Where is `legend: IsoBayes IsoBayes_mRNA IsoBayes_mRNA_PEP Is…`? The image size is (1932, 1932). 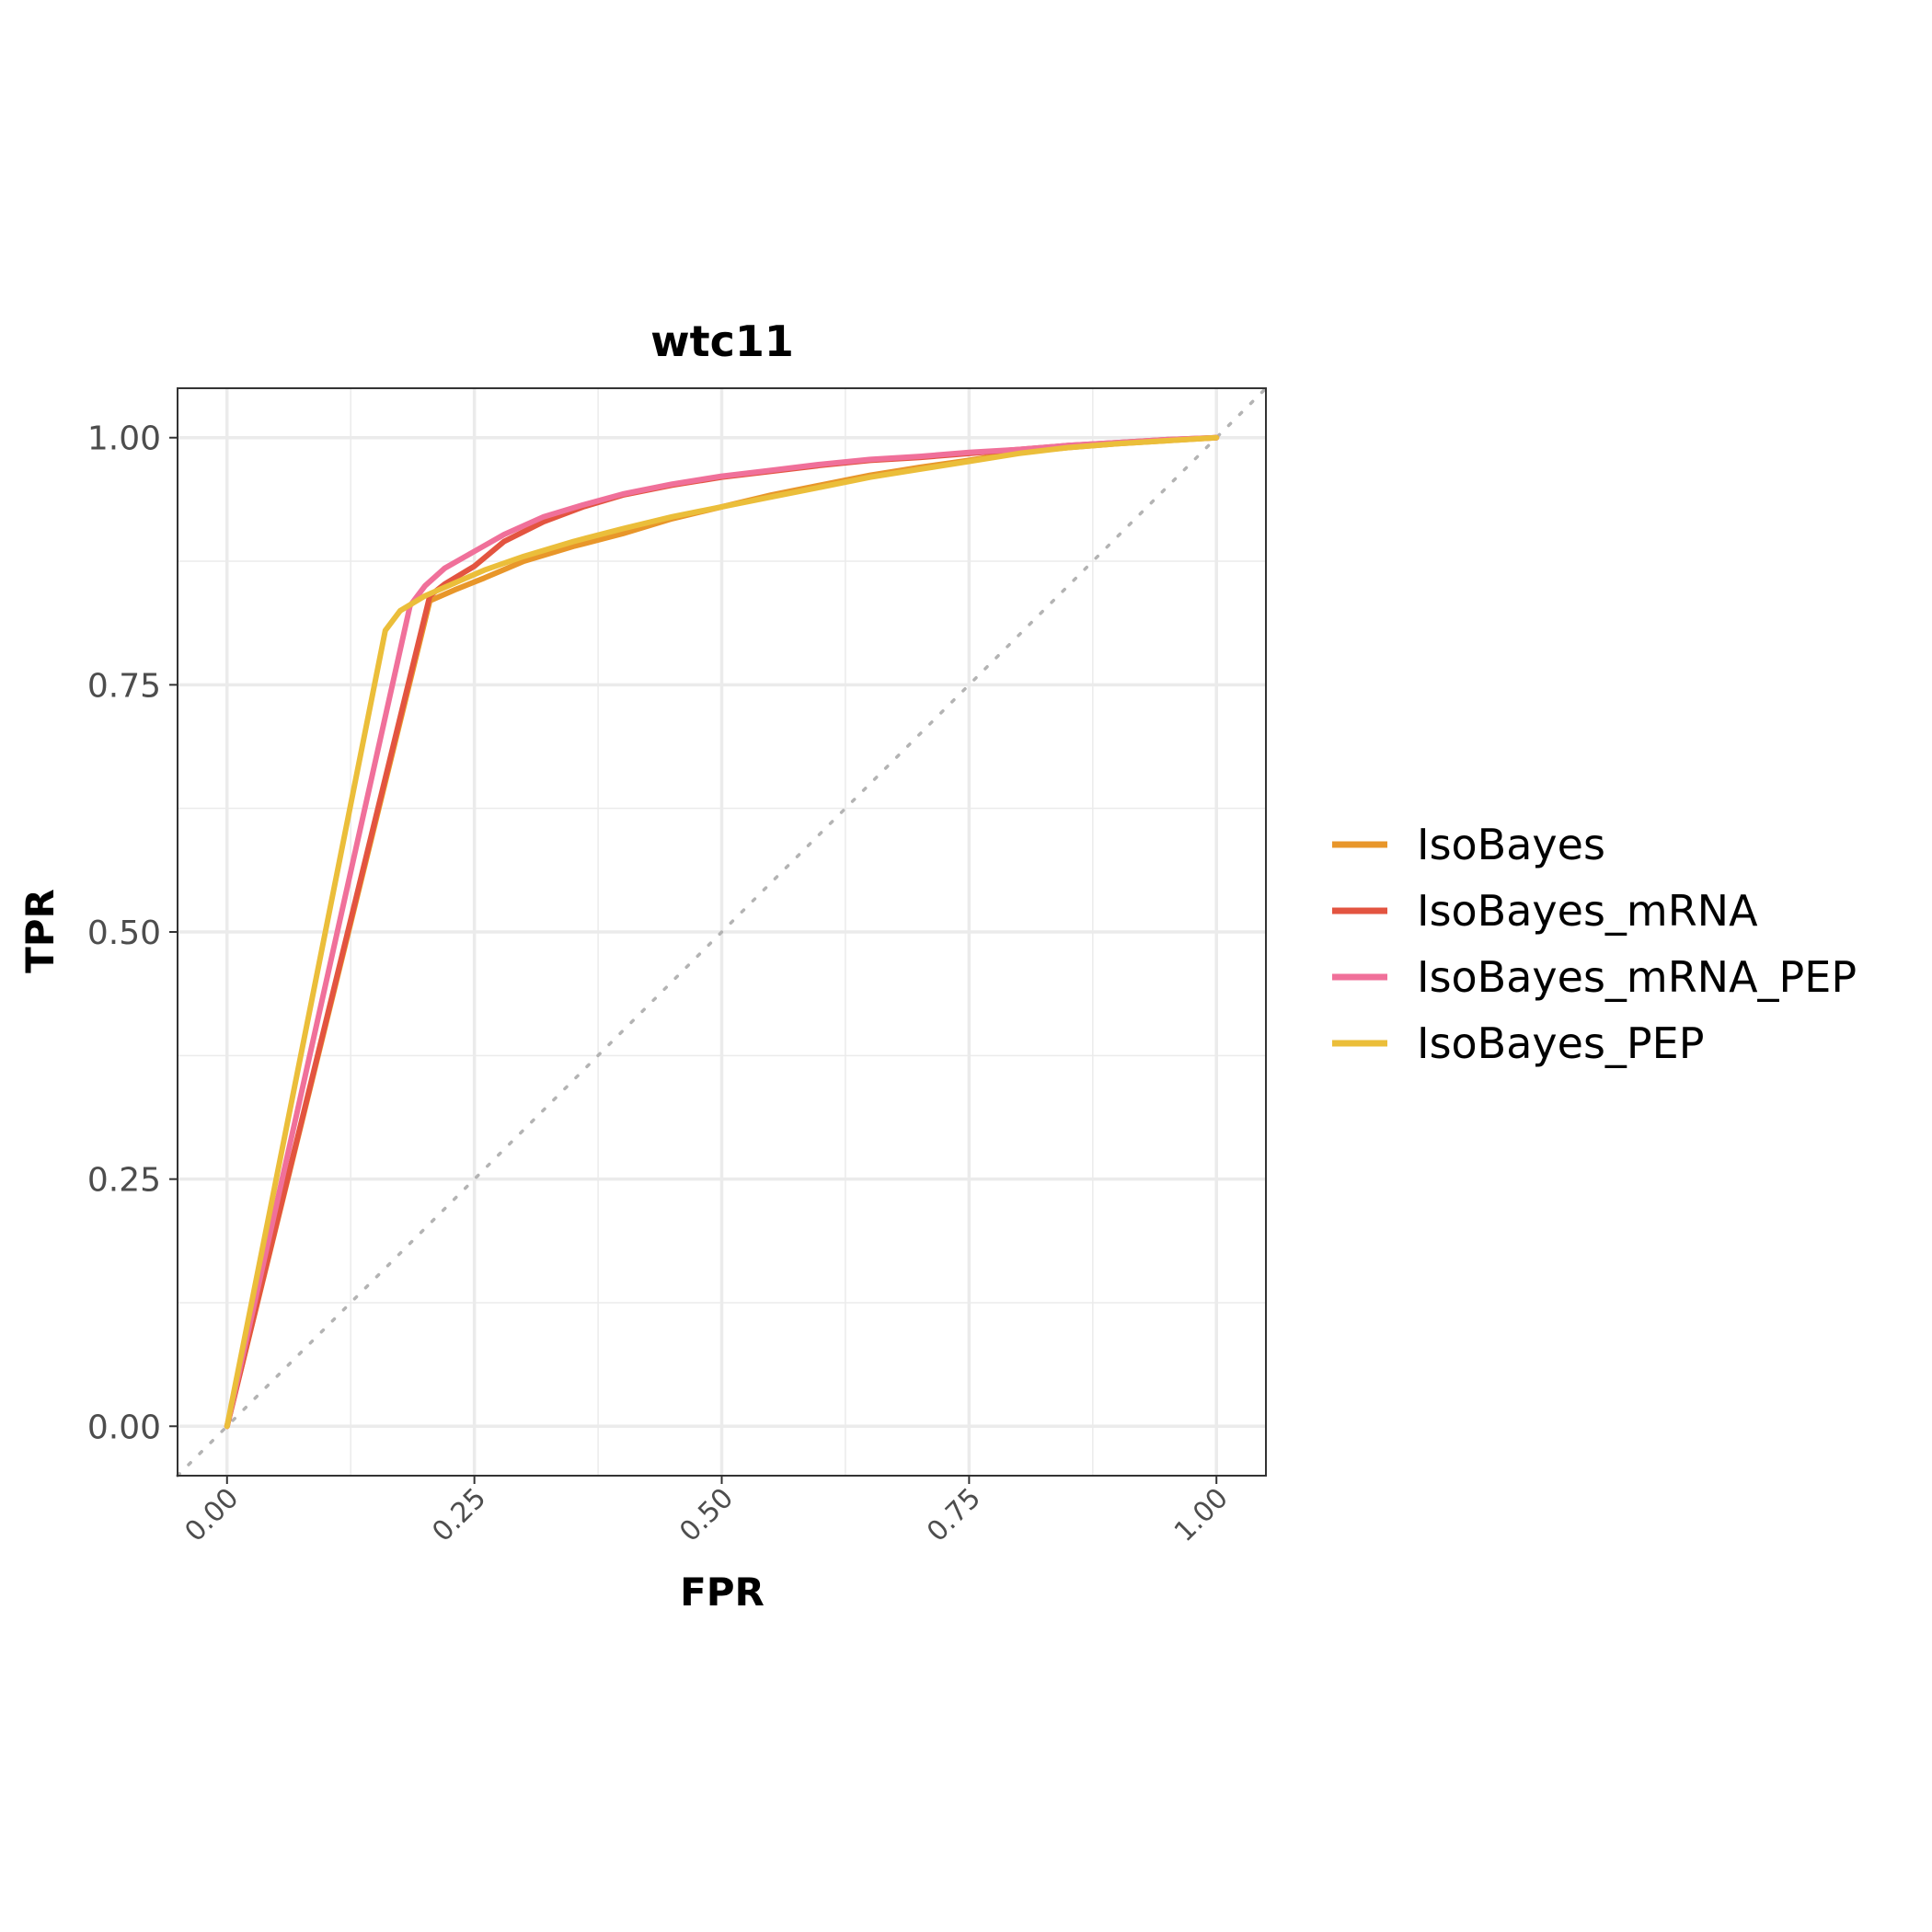 legend: IsoBayes IsoBayes_mRNA IsoBayes_mRNA_PEP Is… is located at coordinates (1594, 944).